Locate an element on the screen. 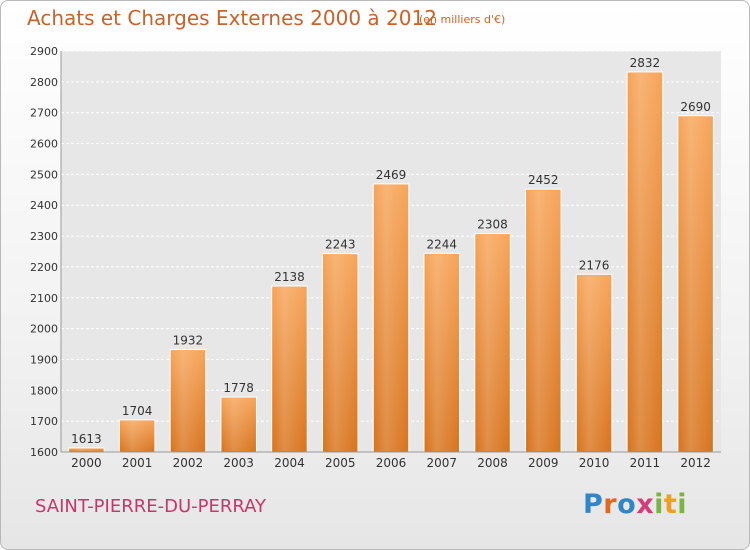 The width and height of the screenshot is (750, 550). y-tick-label: 1700 is located at coordinates (44, 421).